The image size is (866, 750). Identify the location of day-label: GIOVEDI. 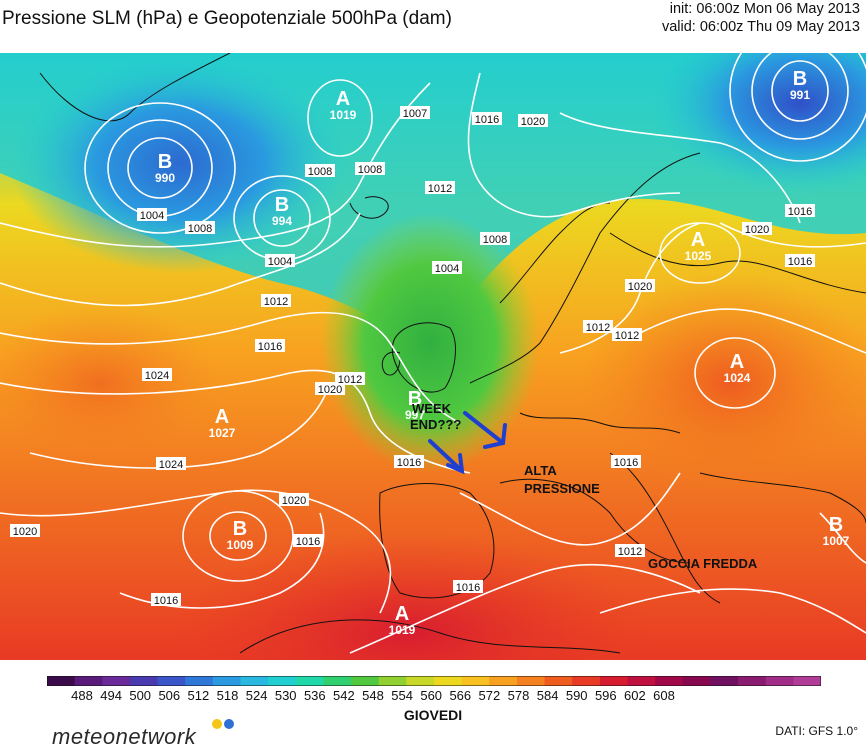
(433, 715).